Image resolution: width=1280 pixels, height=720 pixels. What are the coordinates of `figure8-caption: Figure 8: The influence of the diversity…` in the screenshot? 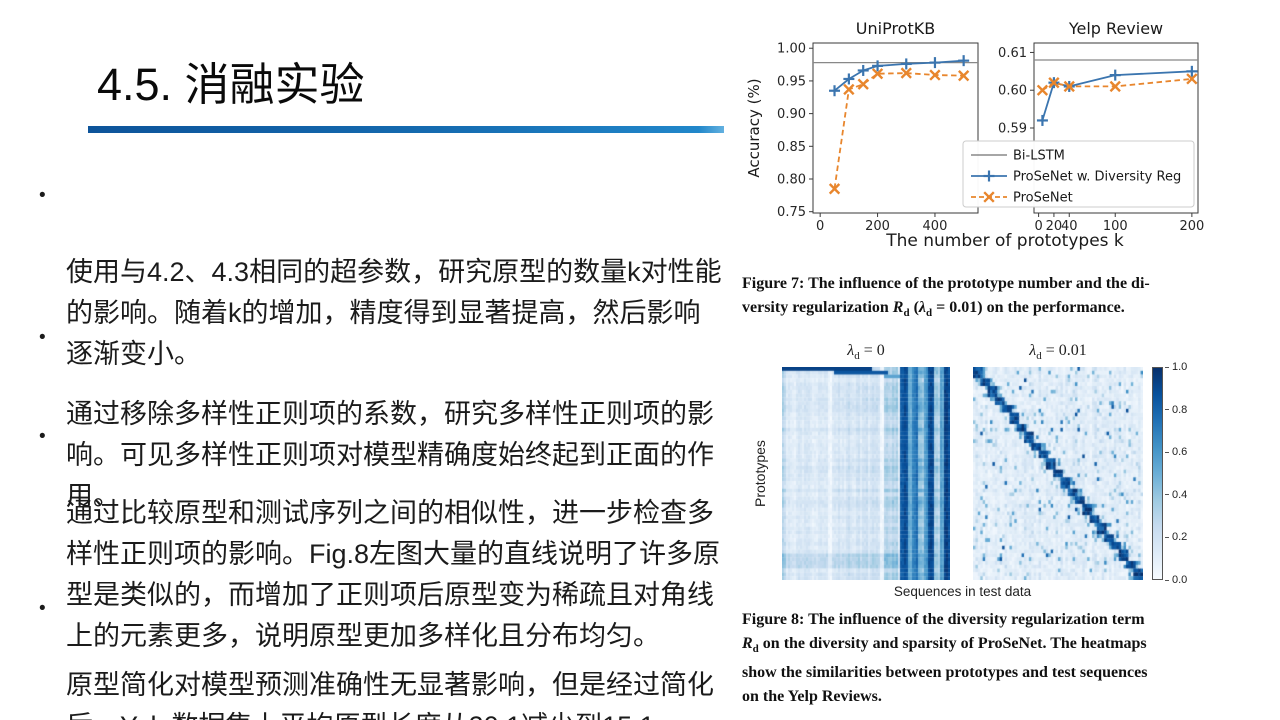 It's located at (987, 658).